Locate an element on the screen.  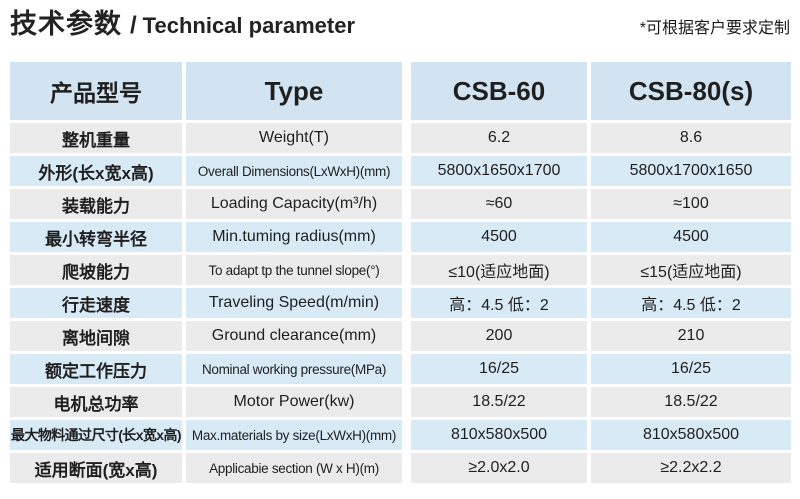
param-name-en: To adapt tp the tunnel slope(°) is located at coordinates (294, 270).